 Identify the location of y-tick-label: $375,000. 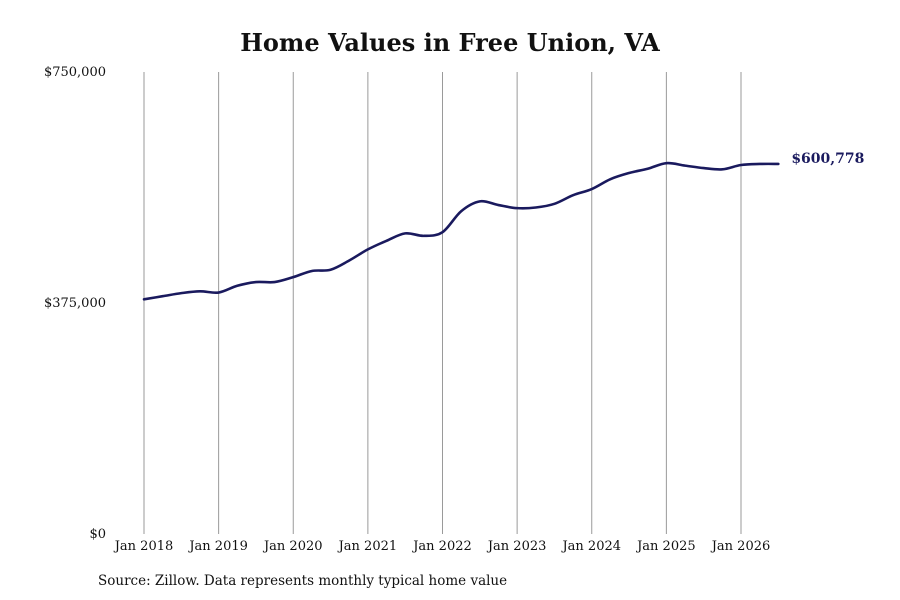
(75, 303).